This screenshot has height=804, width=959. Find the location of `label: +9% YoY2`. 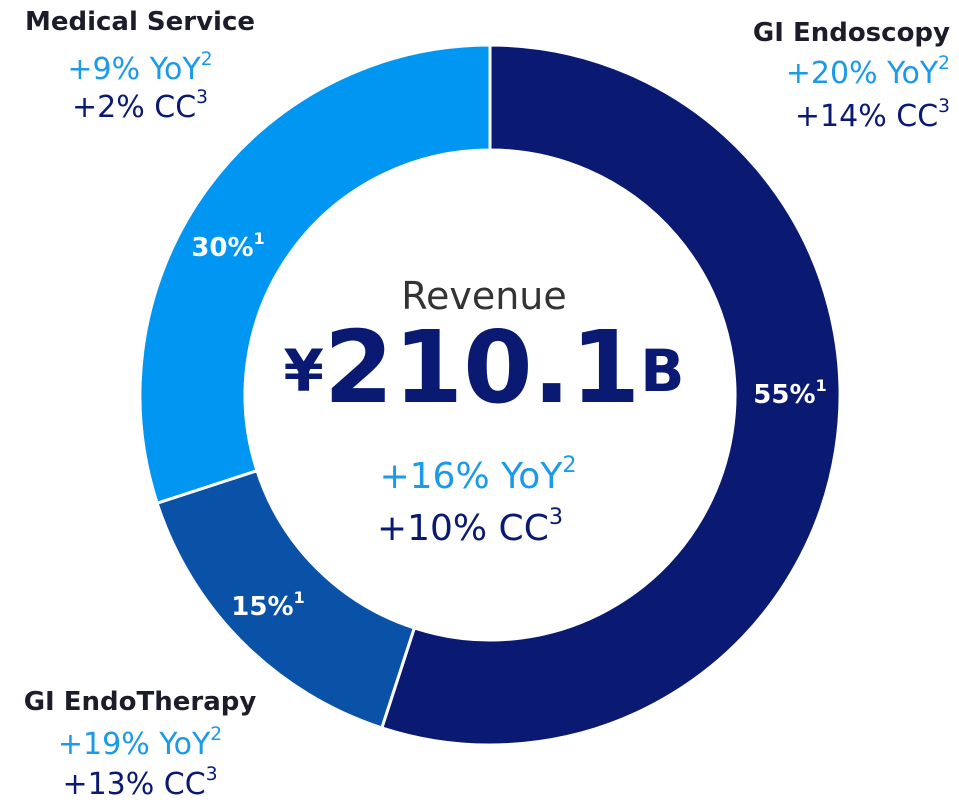

label: +9% YoY2 is located at coordinates (139, 67).